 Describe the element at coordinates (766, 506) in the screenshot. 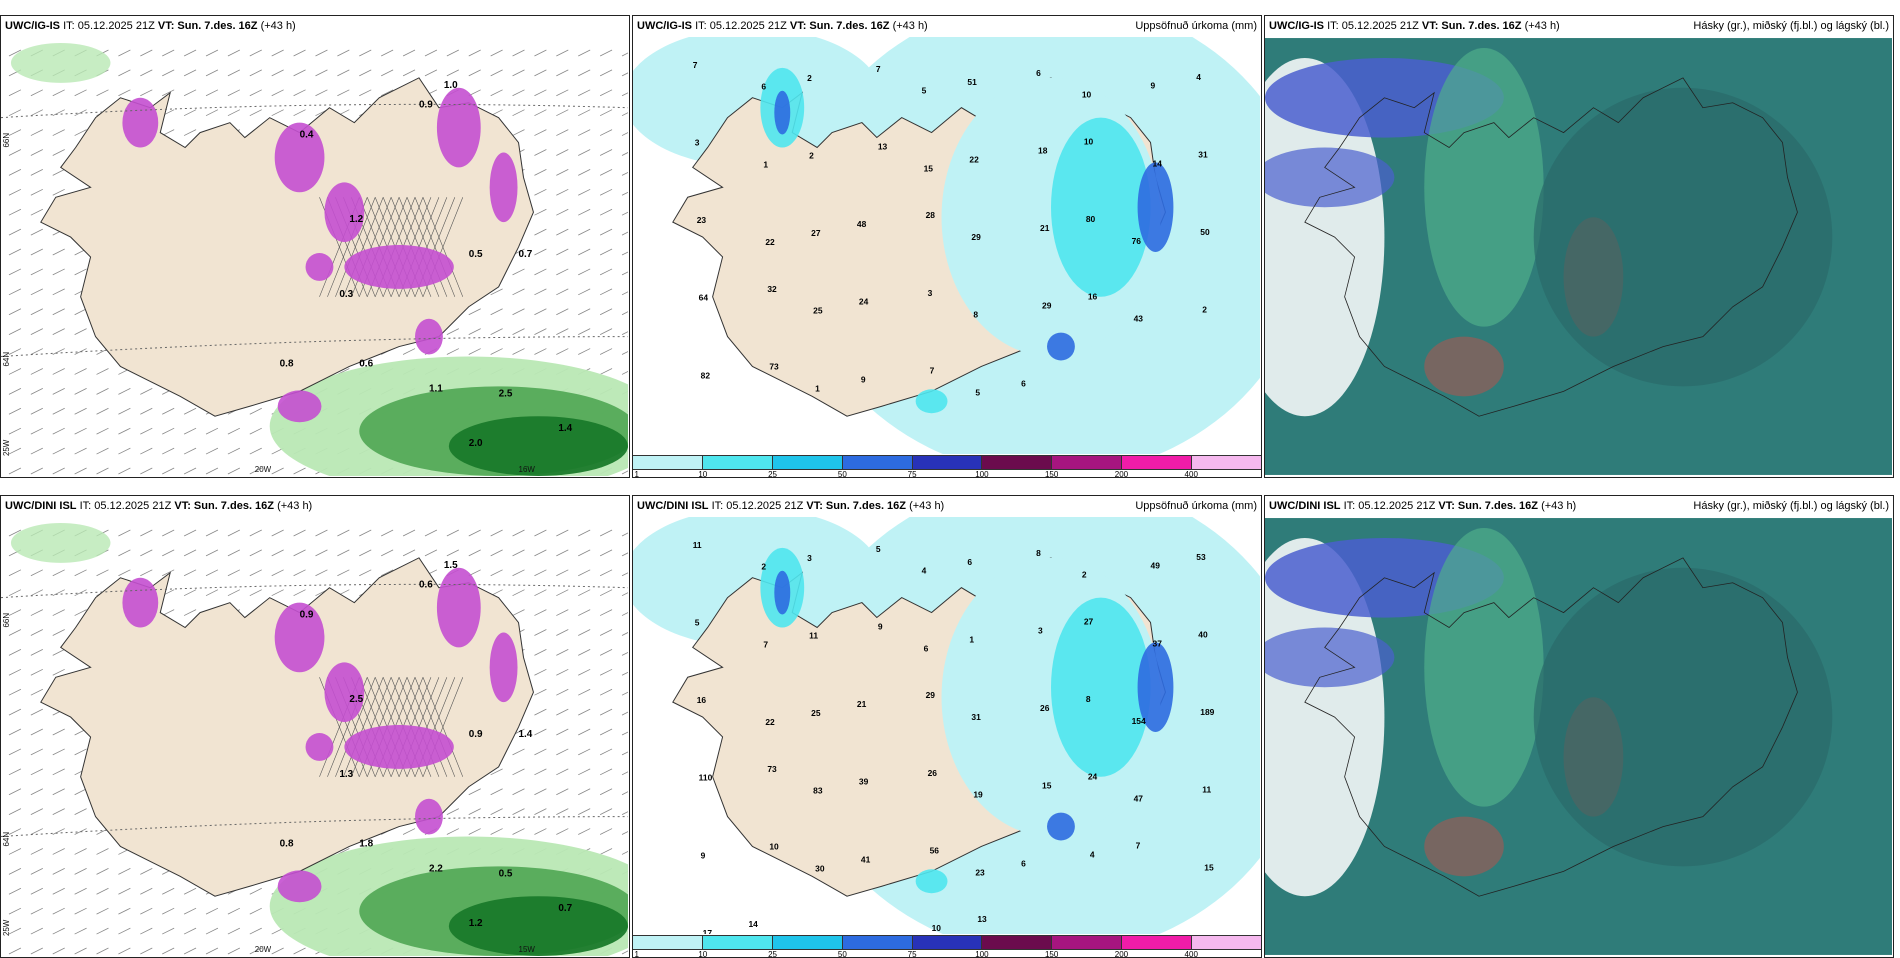

I see `init-time-value: 05.12.2025 21Z` at that location.